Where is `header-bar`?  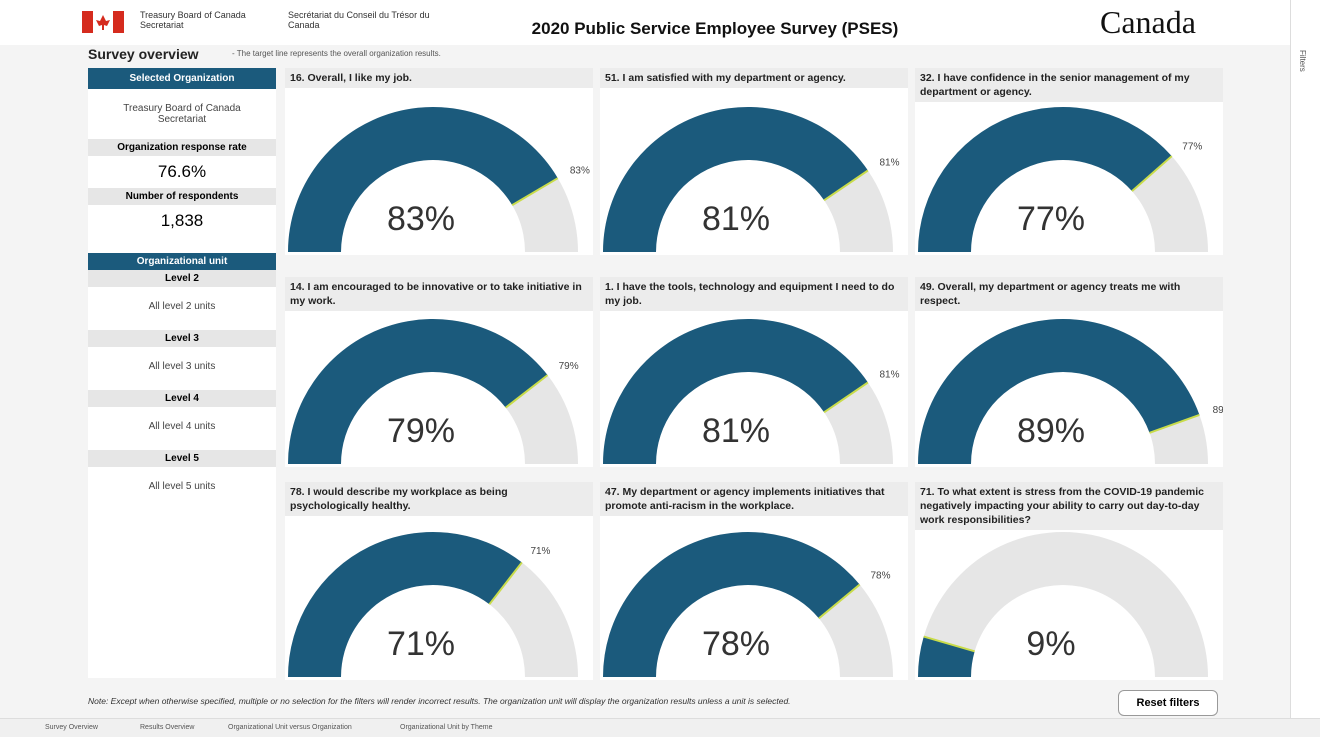 header-bar is located at coordinates (645, 22).